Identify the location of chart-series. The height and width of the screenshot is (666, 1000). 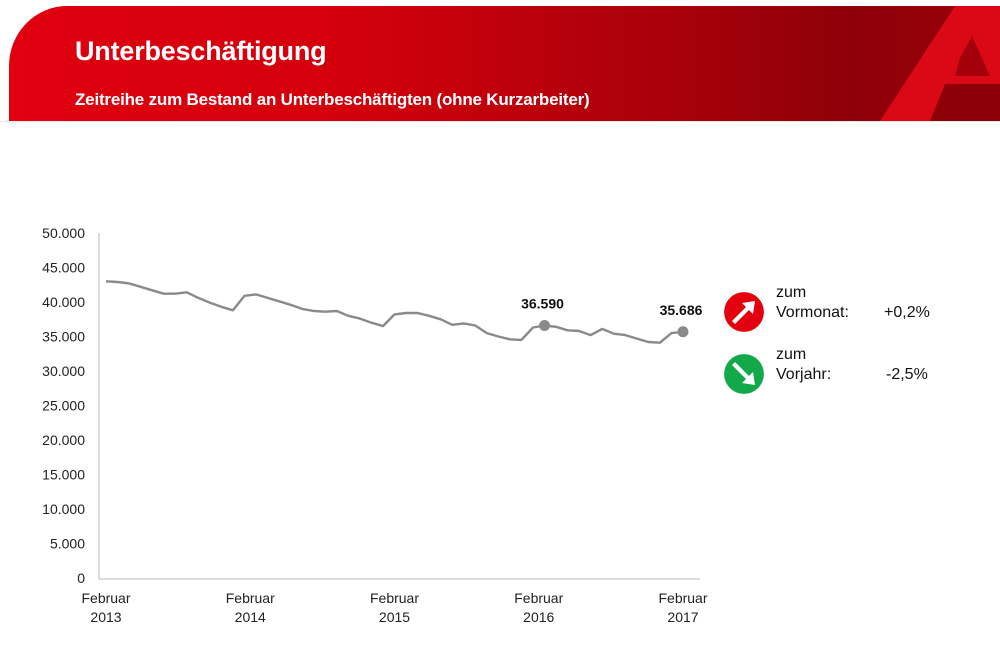
(394, 312).